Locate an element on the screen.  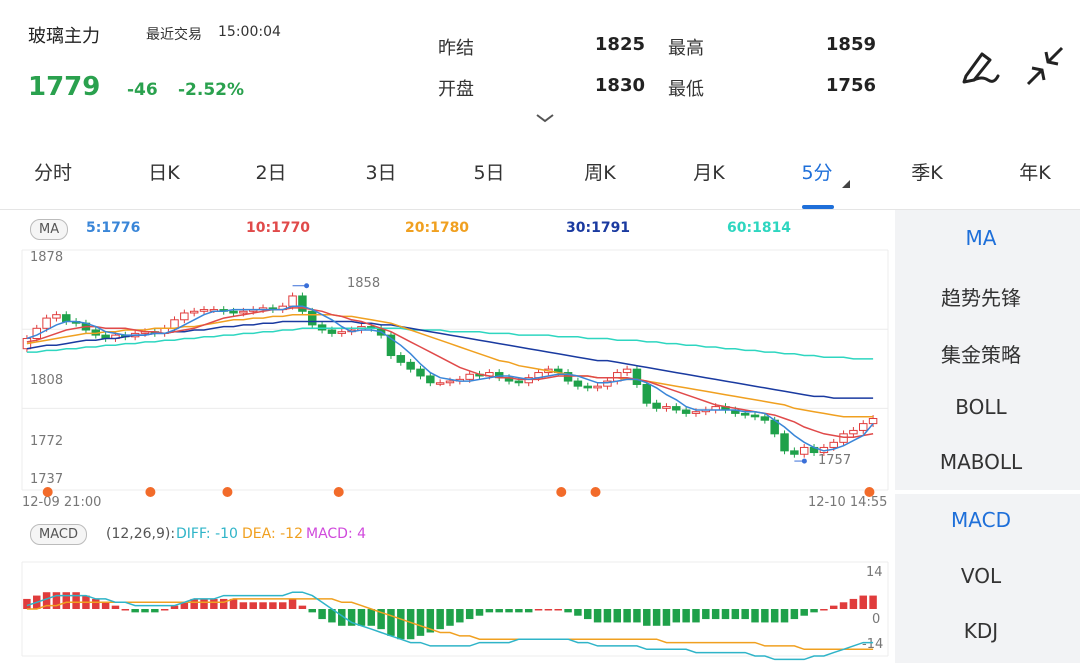
macd-pill: MACD is located at coordinates (58, 534).